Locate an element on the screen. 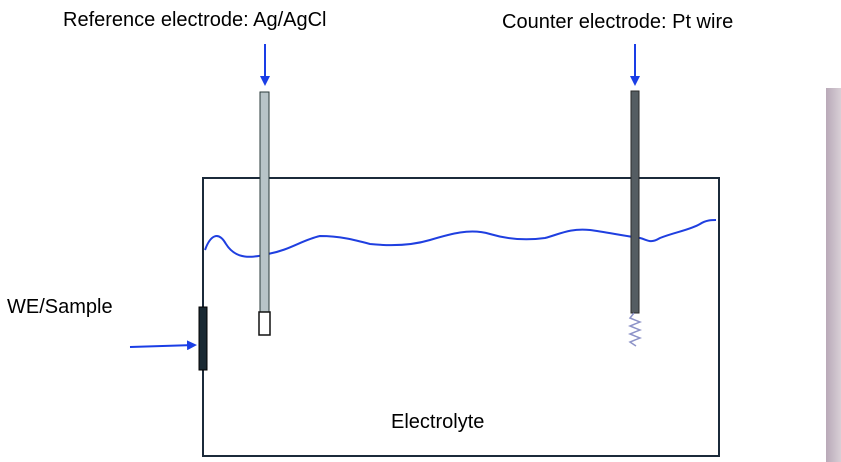 The width and height of the screenshot is (841, 462). photo-edge is located at coordinates (833, 275).